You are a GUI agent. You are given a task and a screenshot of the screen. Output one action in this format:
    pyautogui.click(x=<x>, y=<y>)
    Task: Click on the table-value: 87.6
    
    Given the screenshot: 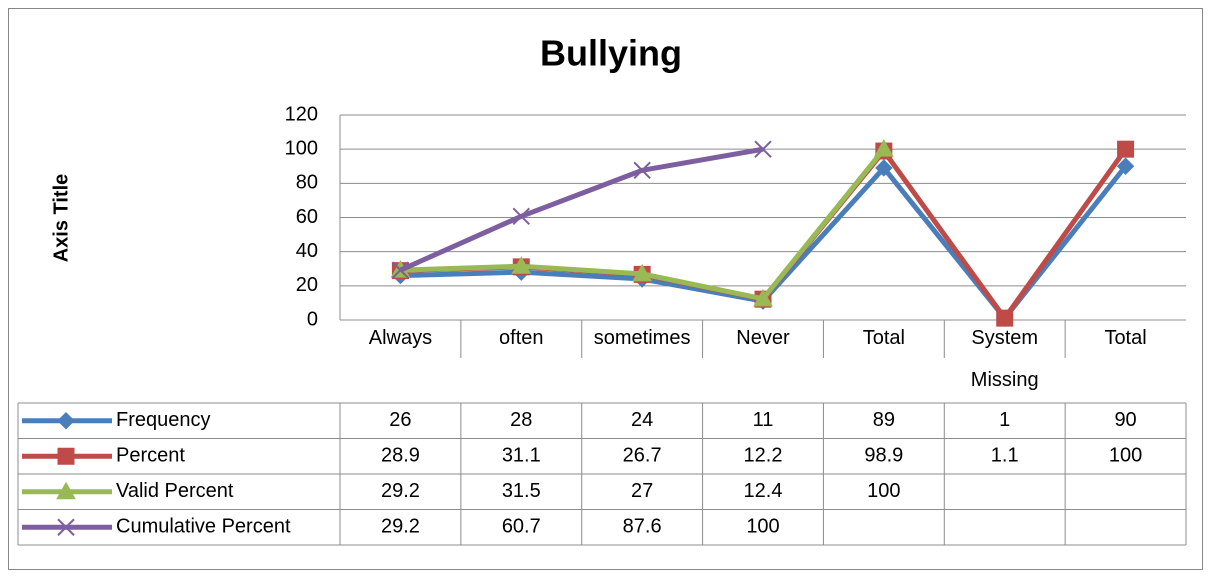 What is the action you would take?
    pyautogui.click(x=642, y=527)
    